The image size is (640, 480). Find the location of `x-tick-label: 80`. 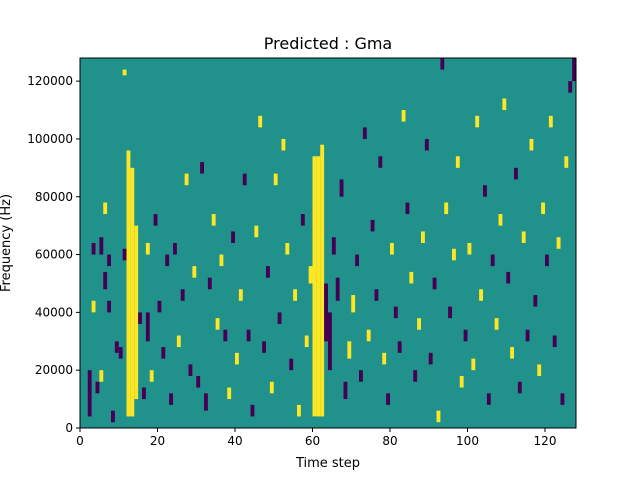

x-tick-label: 80 is located at coordinates (389, 441).